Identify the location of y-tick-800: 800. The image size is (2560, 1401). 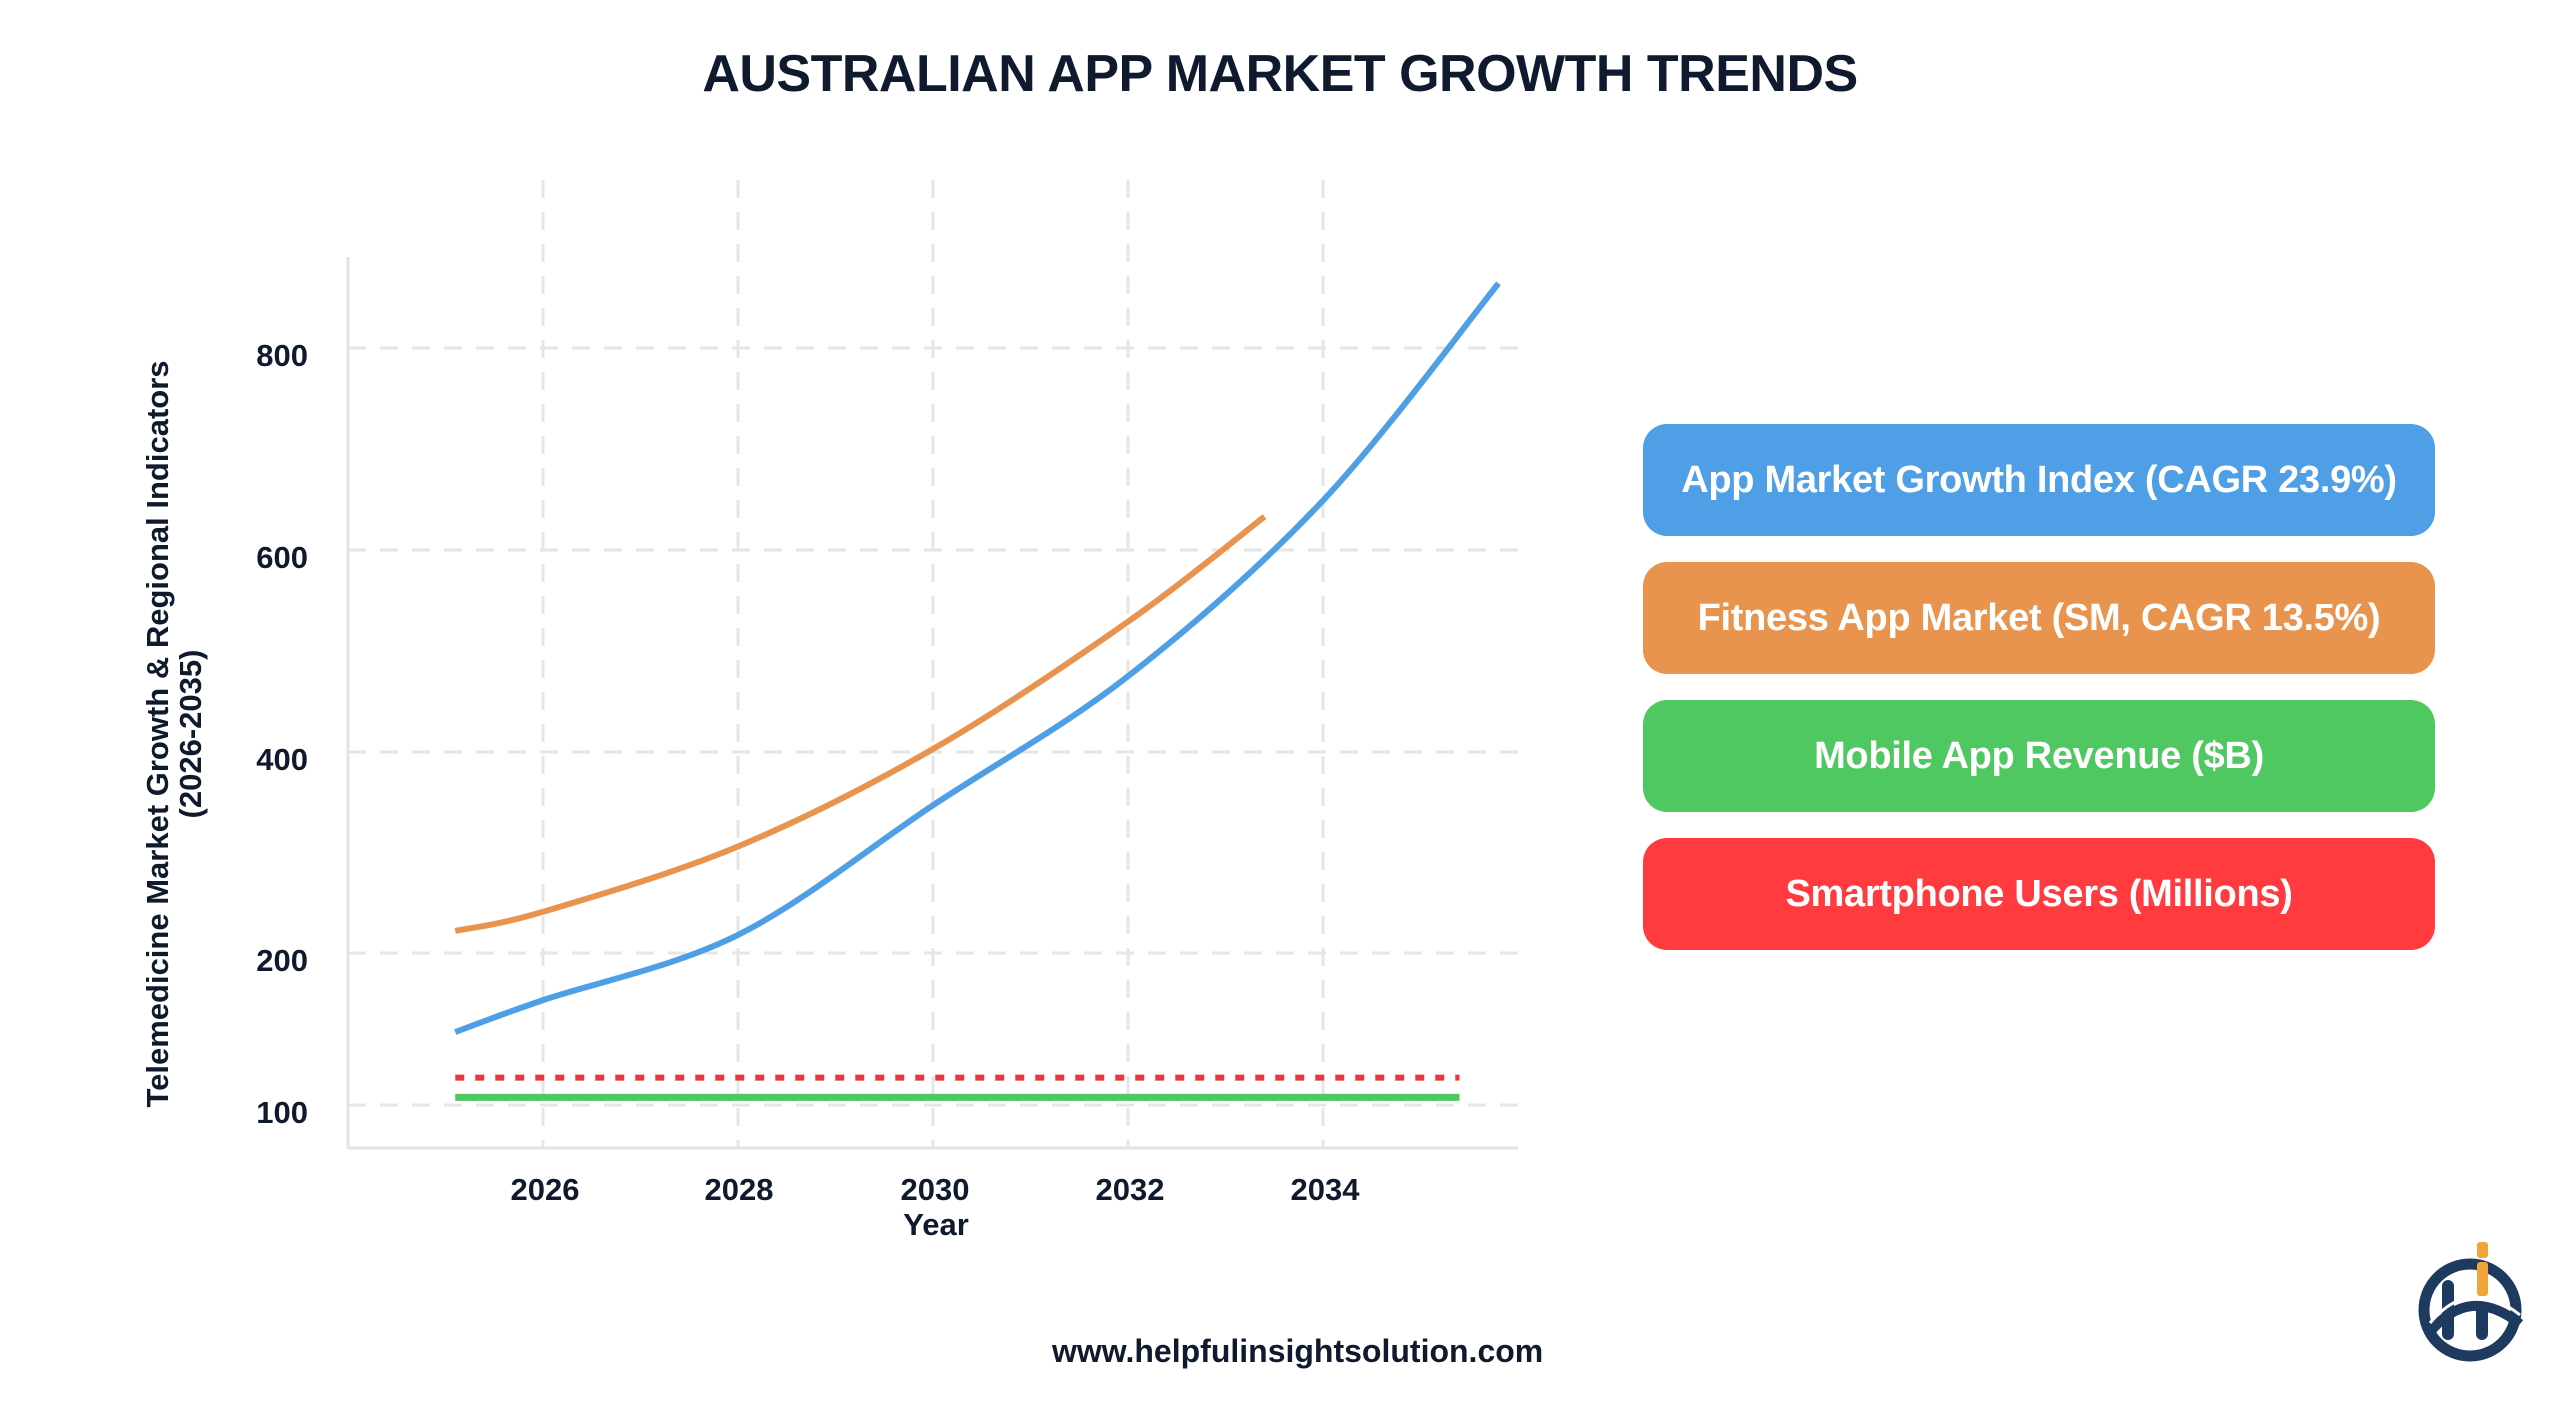
(282, 355).